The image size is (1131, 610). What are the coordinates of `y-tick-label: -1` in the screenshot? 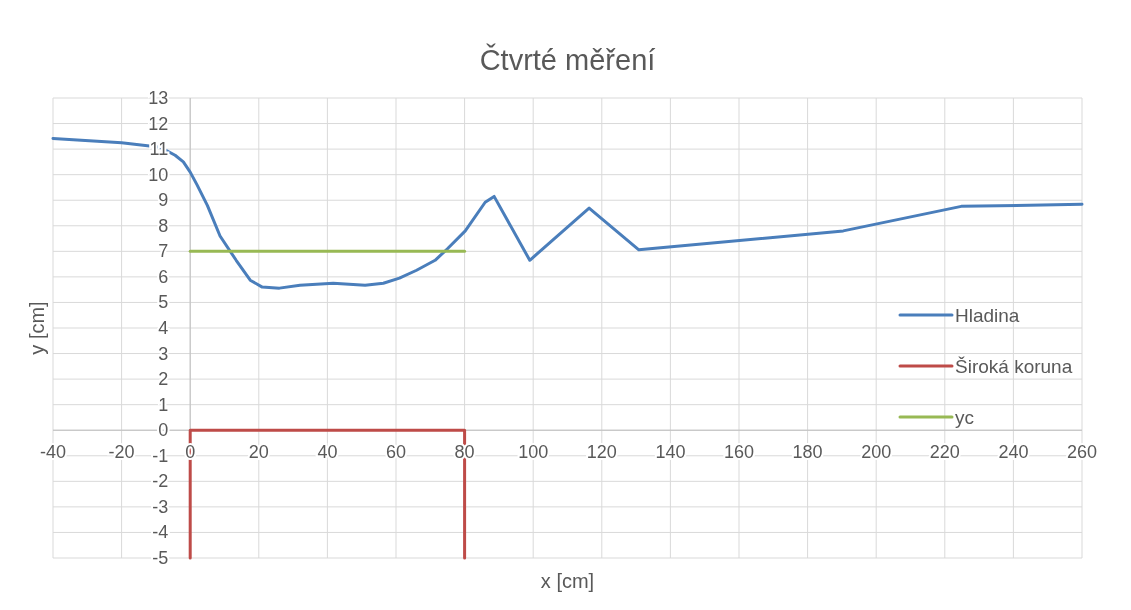 It's located at (160, 455).